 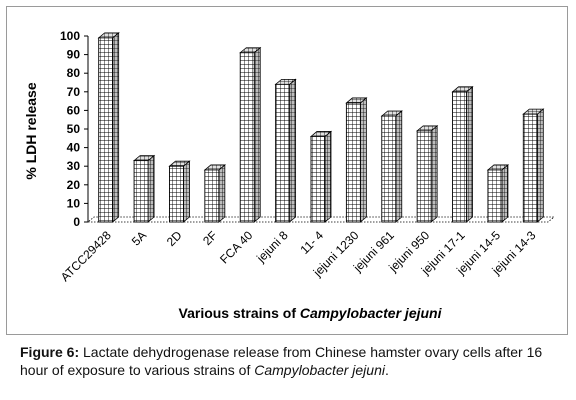 I want to click on y-tick-label: 30, so click(x=74, y=166).